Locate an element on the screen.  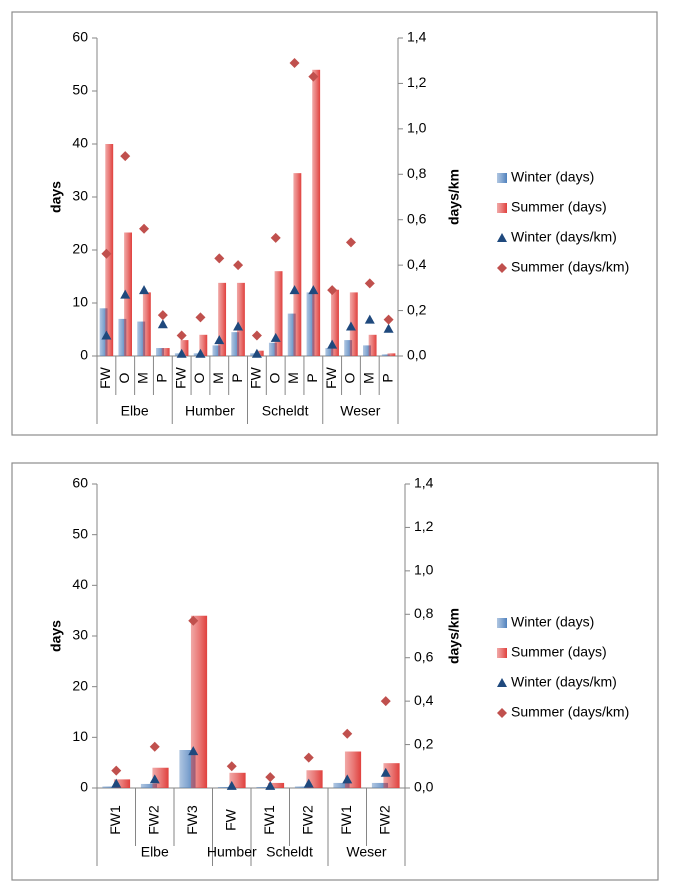
y2-tick-label: 0,2 is located at coordinates (424, 743).